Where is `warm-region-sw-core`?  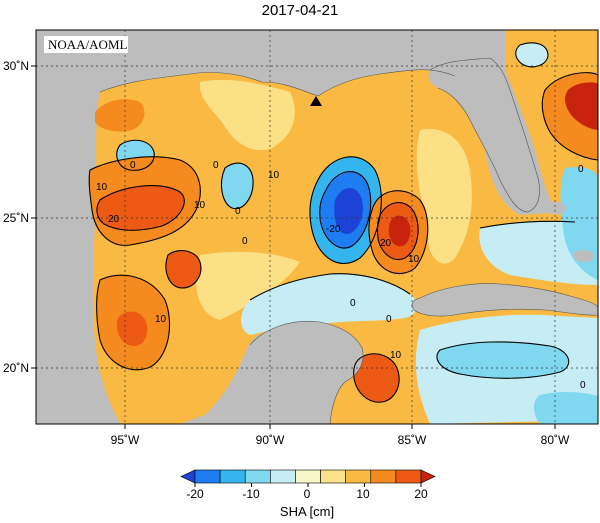
warm-region-sw-core is located at coordinates (132, 328).